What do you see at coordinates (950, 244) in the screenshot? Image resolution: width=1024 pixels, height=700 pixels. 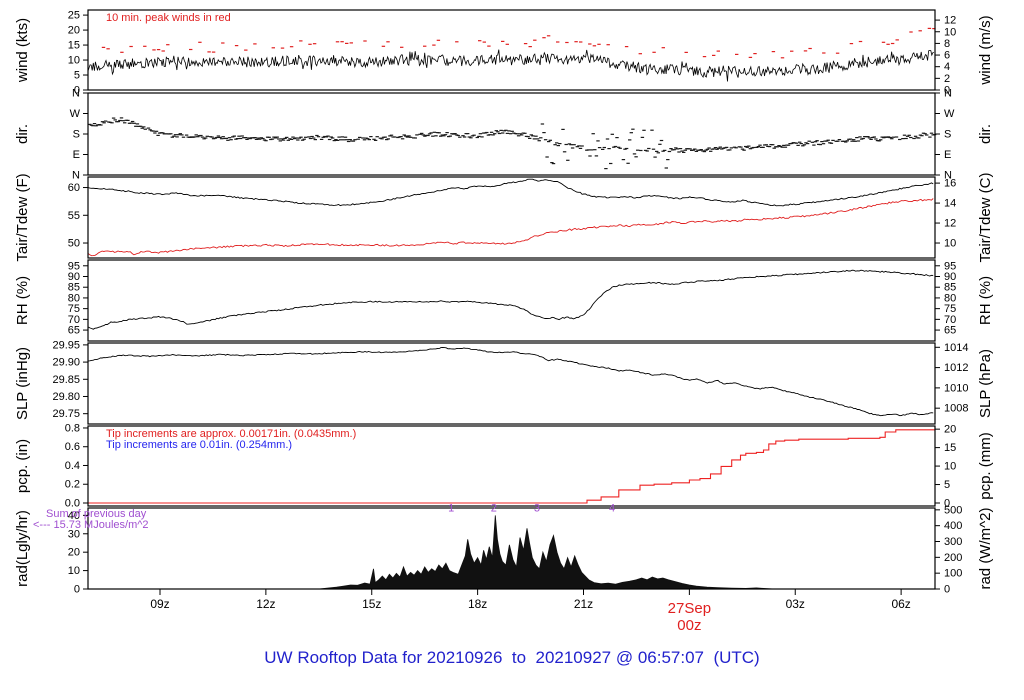 I see `temp-tick-label-right: 10` at bounding box center [950, 244].